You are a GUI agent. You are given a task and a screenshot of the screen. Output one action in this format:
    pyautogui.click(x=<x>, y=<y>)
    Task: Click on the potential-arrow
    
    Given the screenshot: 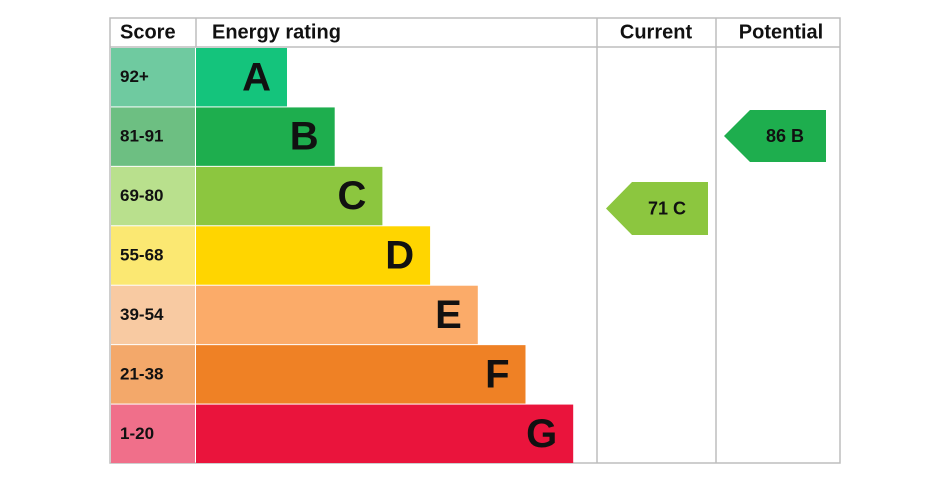 What is the action you would take?
    pyautogui.click(x=775, y=136)
    